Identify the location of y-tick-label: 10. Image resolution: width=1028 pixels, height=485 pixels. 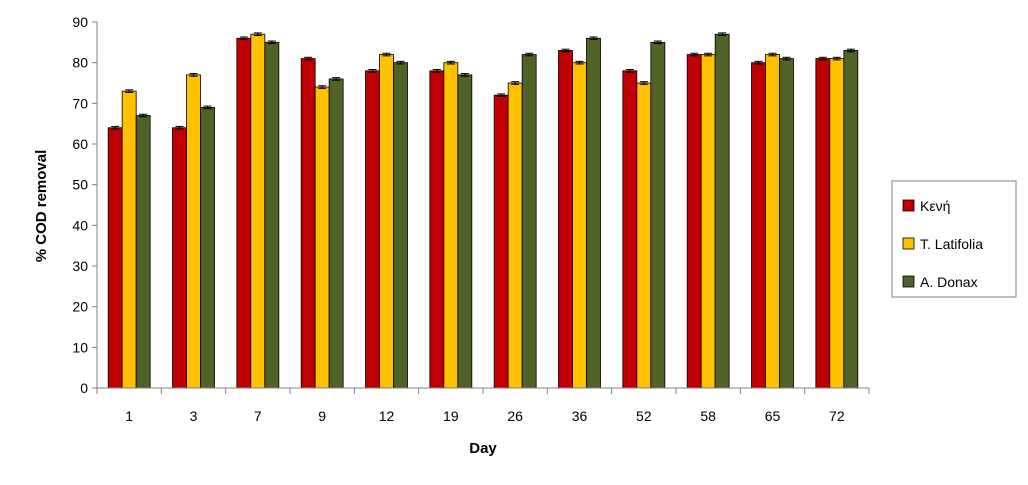
(80, 347).